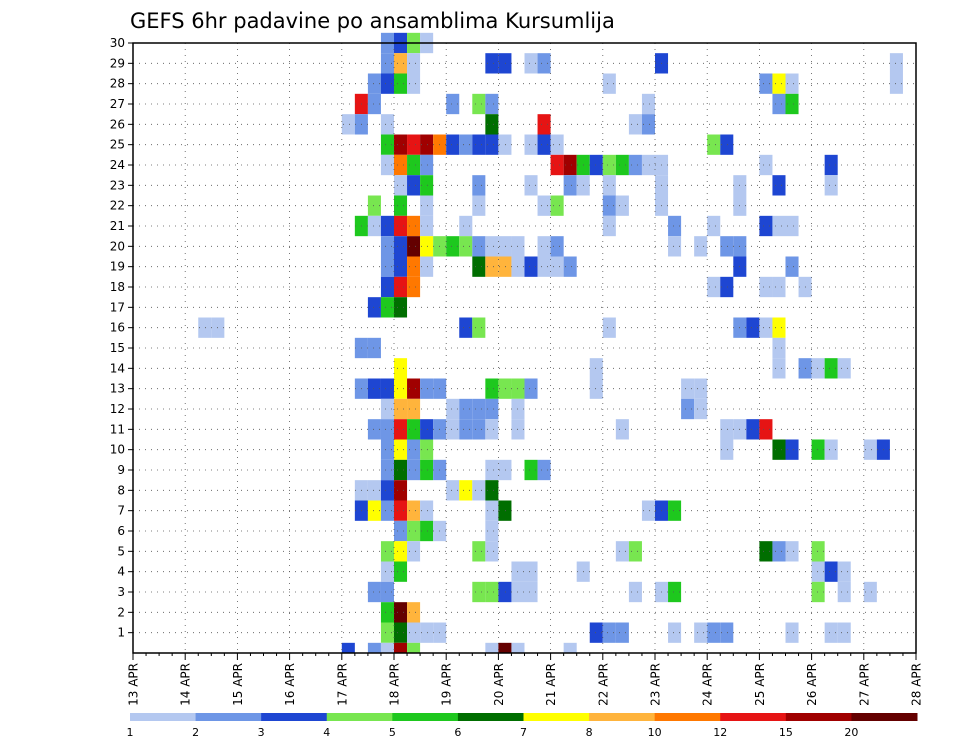 The width and height of the screenshot is (960, 742). Describe the element at coordinates (117, 63) in the screenshot. I see `y-tick-label: 29` at that location.